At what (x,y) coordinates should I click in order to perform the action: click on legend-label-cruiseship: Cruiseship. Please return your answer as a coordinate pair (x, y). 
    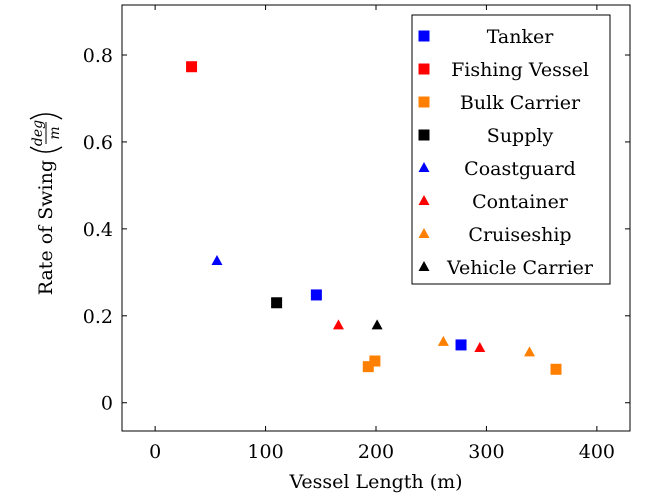
    Looking at the image, I should click on (519, 235).